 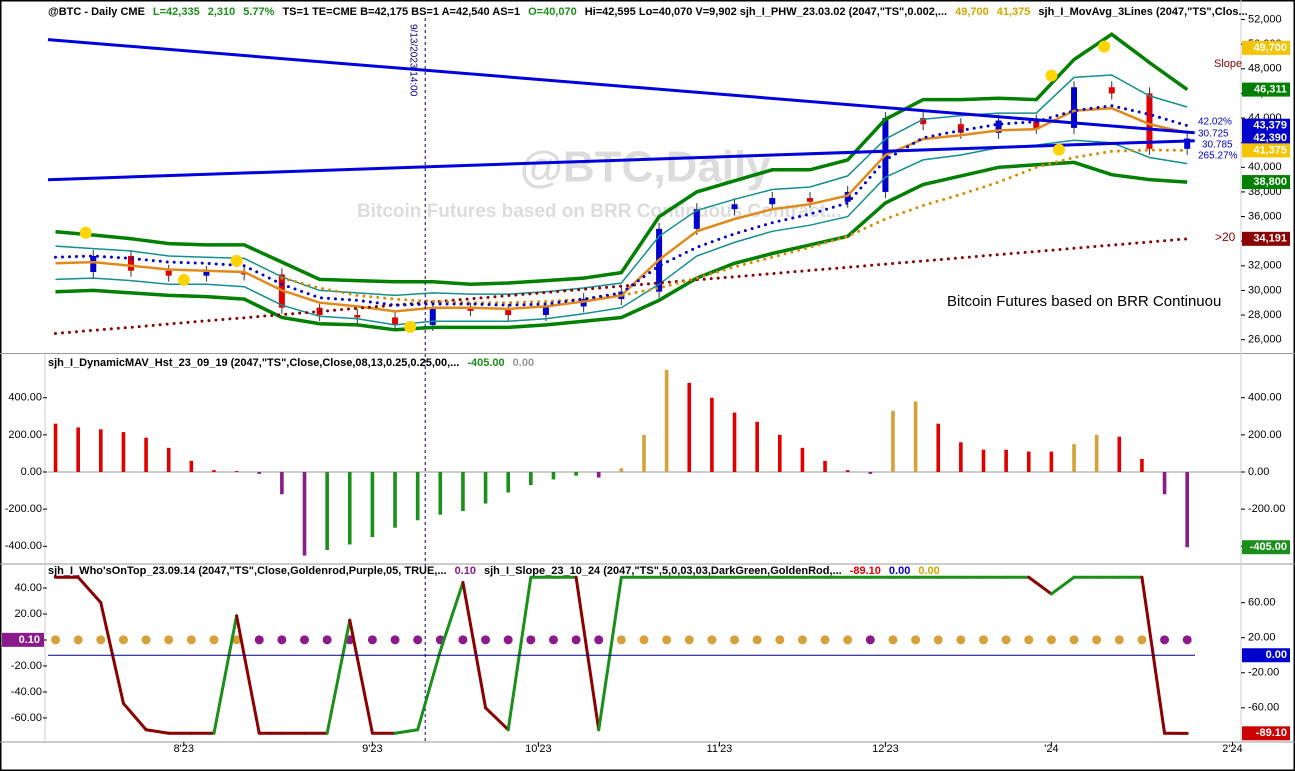 I want to click on y-tick-label: 400.00, so click(x=1265, y=398).